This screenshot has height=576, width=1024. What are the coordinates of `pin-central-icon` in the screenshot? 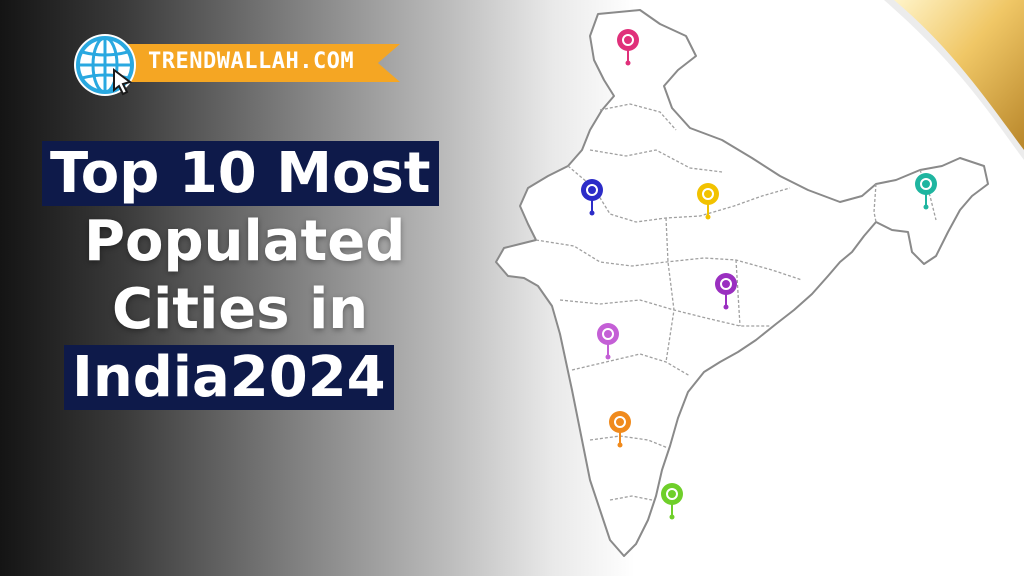 It's located at (726, 291).